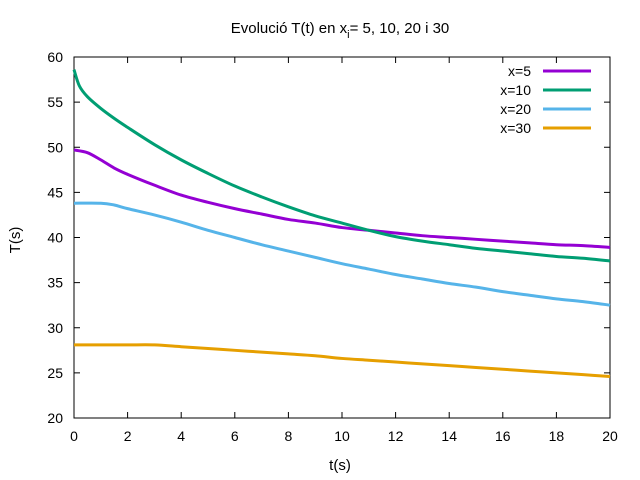  I want to click on y-tick-label: 20, so click(55, 418).